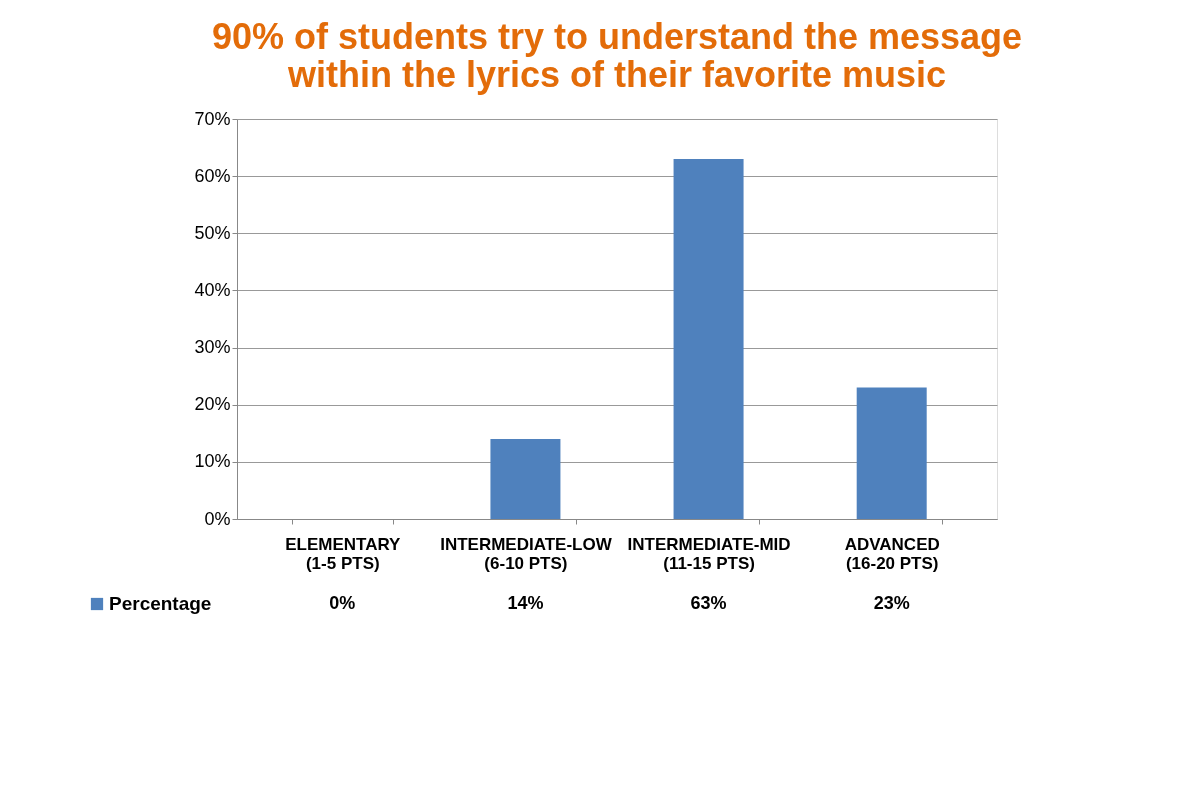 Image resolution: width=1193 pixels, height=812 pixels. What do you see at coordinates (709, 553) in the screenshot?
I see `x-tick-label: INTERMEDIATE-MID (11-15 PTS)` at bounding box center [709, 553].